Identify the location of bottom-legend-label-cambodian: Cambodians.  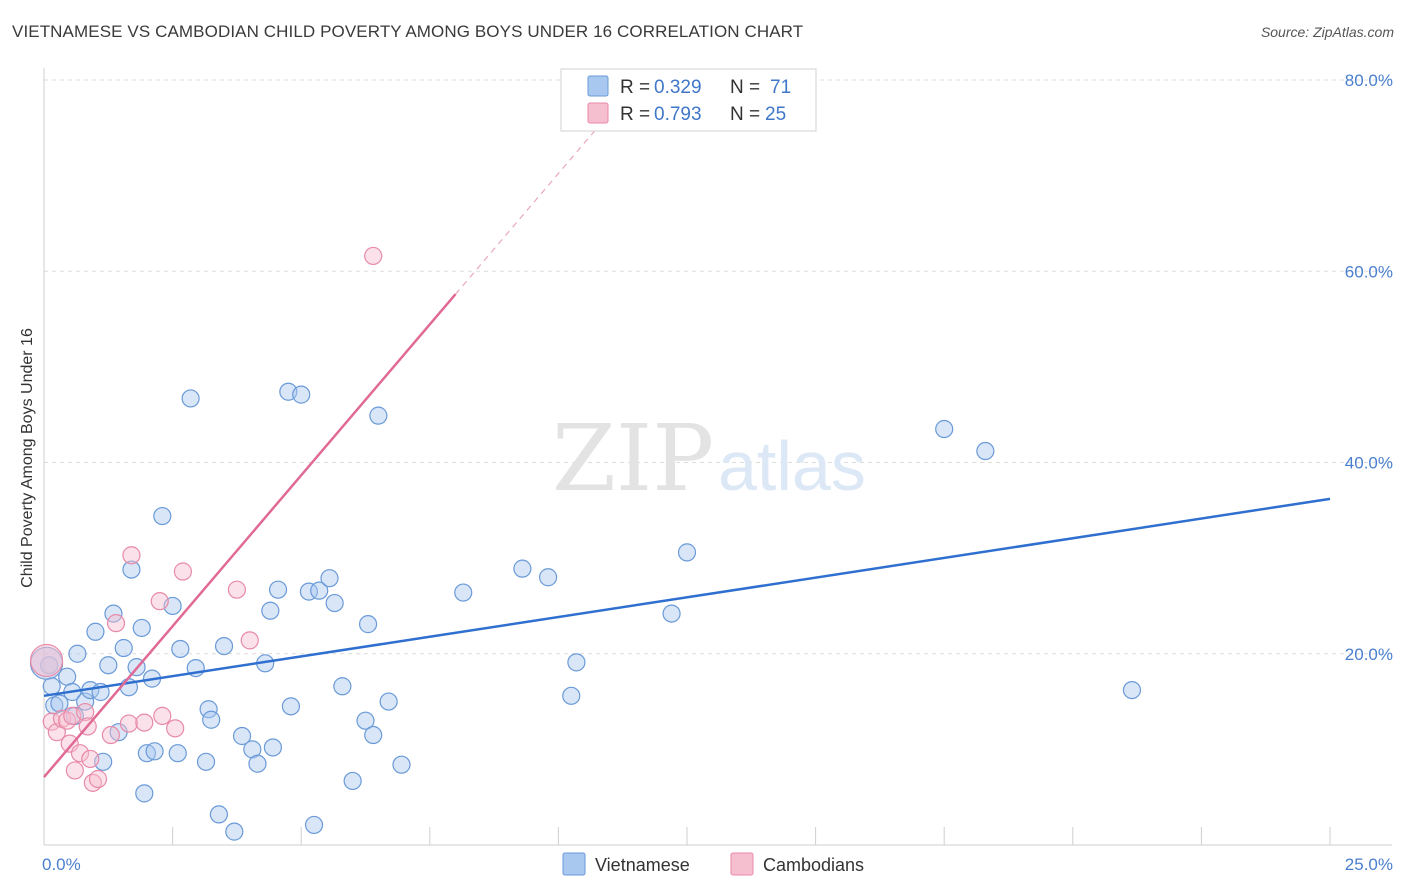
(813, 865).